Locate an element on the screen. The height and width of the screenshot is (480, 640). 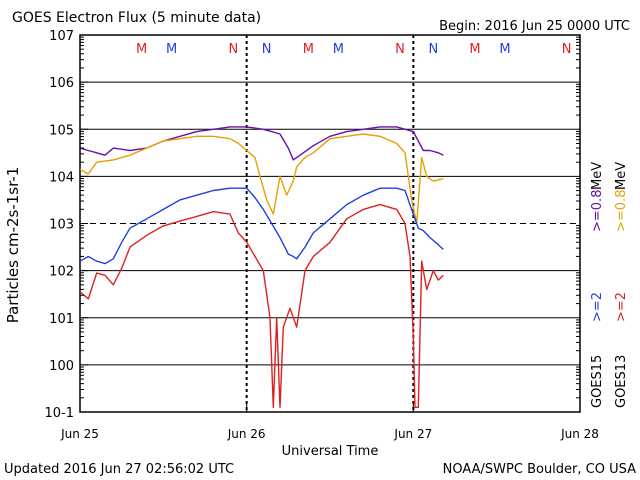
credit: NOAA/SWPC Boulder, CO USA is located at coordinates (539, 469).